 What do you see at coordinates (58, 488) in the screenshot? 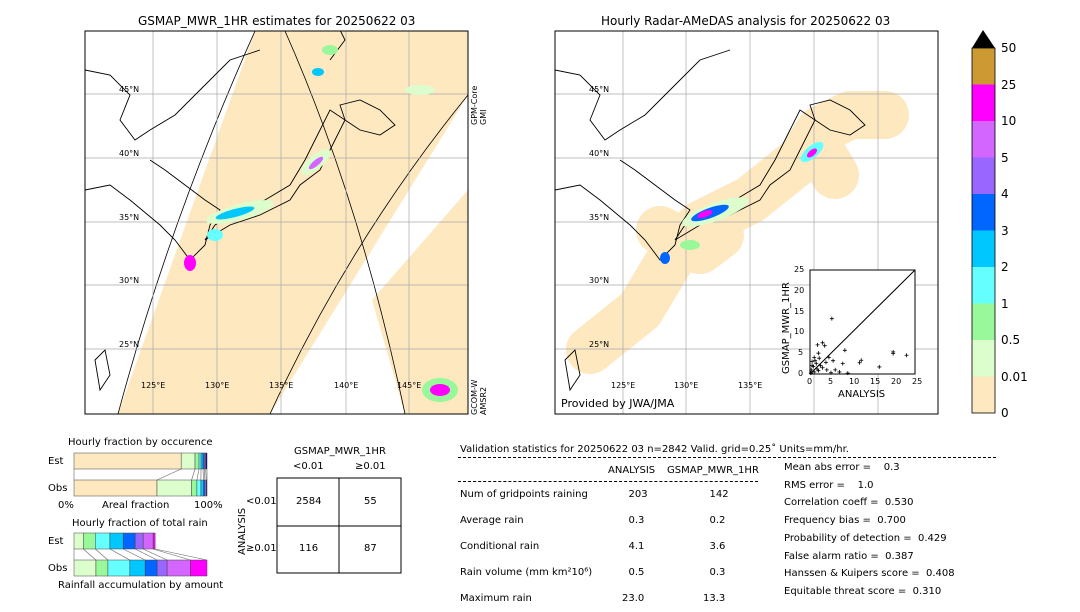
I see `occ-obs-label: Obs` at bounding box center [58, 488].